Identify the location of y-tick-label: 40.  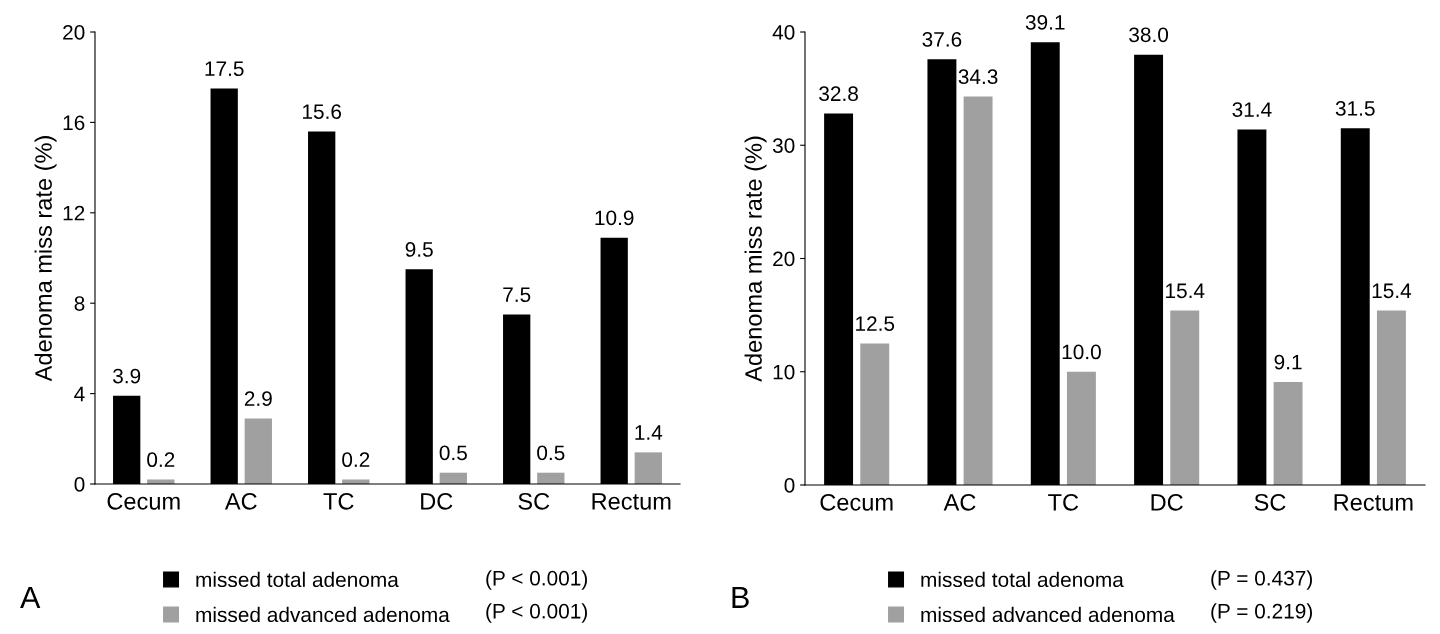
(783, 32).